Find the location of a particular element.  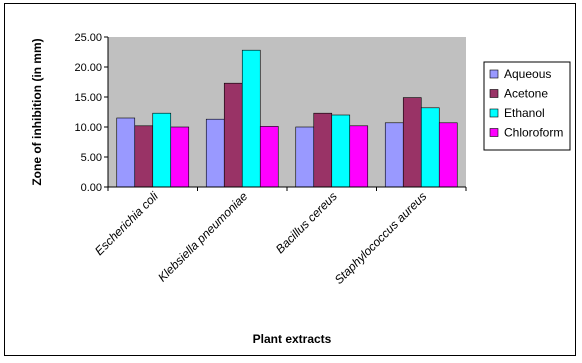

legend-label: Chloroform is located at coordinates (533, 133).